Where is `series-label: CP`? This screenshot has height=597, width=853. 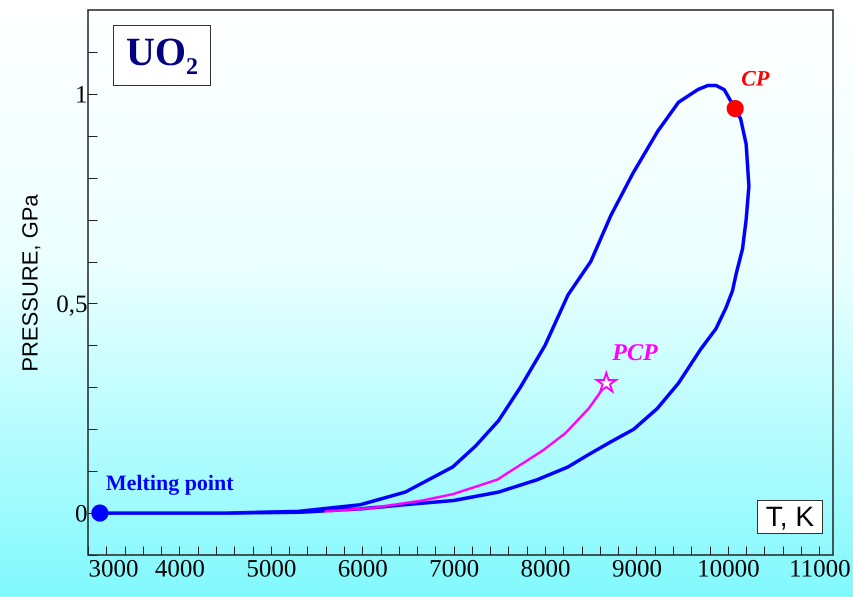
series-label: CP is located at coordinates (755, 78).